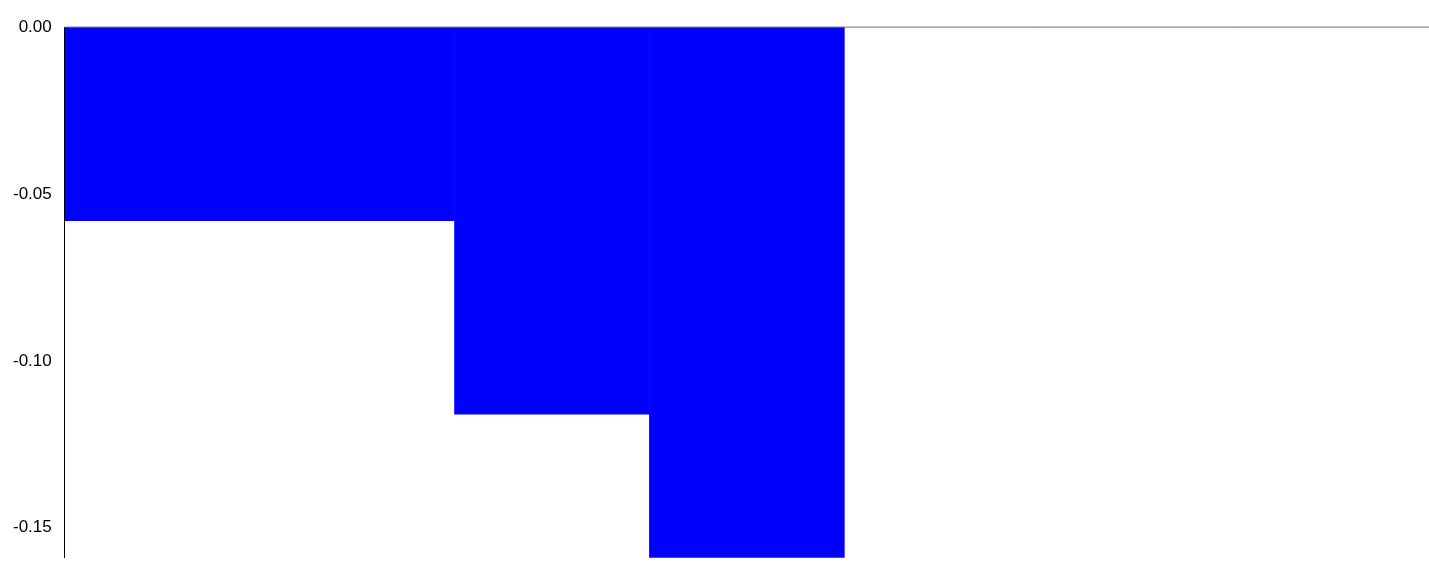 The image size is (1429, 571). I want to click on y-tick-label: -0.05, so click(32, 193).